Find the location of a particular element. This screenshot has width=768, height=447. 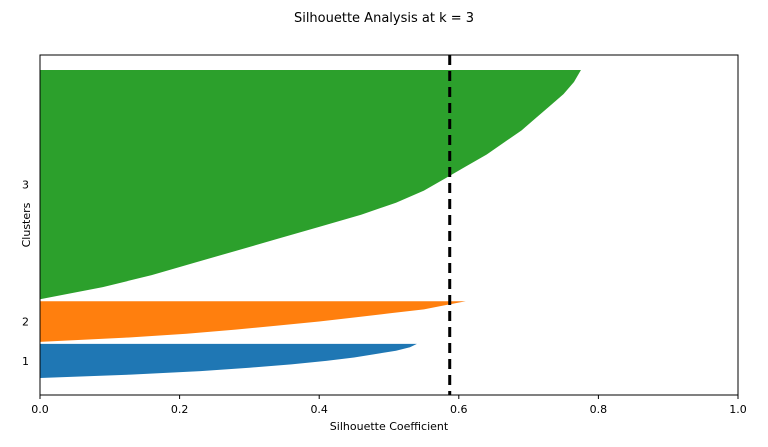

y-axis-label: Clusters is located at coordinates (26, 224).